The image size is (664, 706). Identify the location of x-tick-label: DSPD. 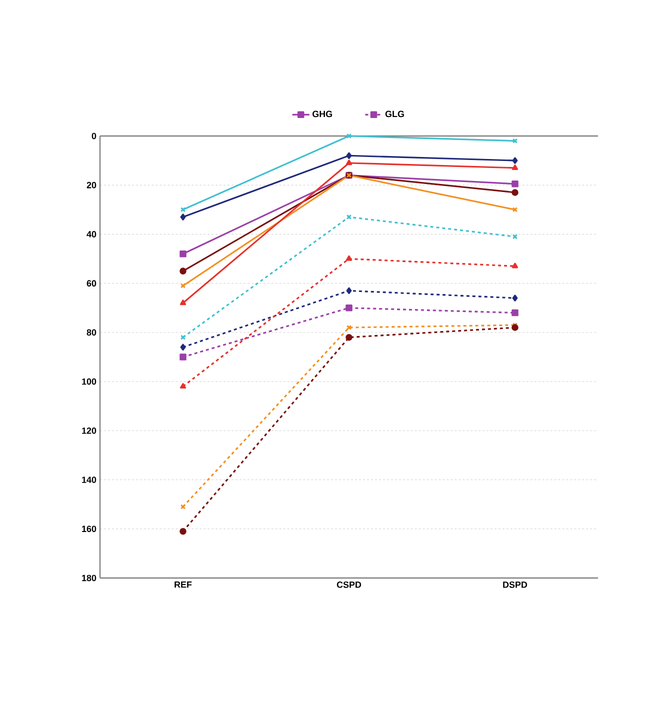
(515, 585).